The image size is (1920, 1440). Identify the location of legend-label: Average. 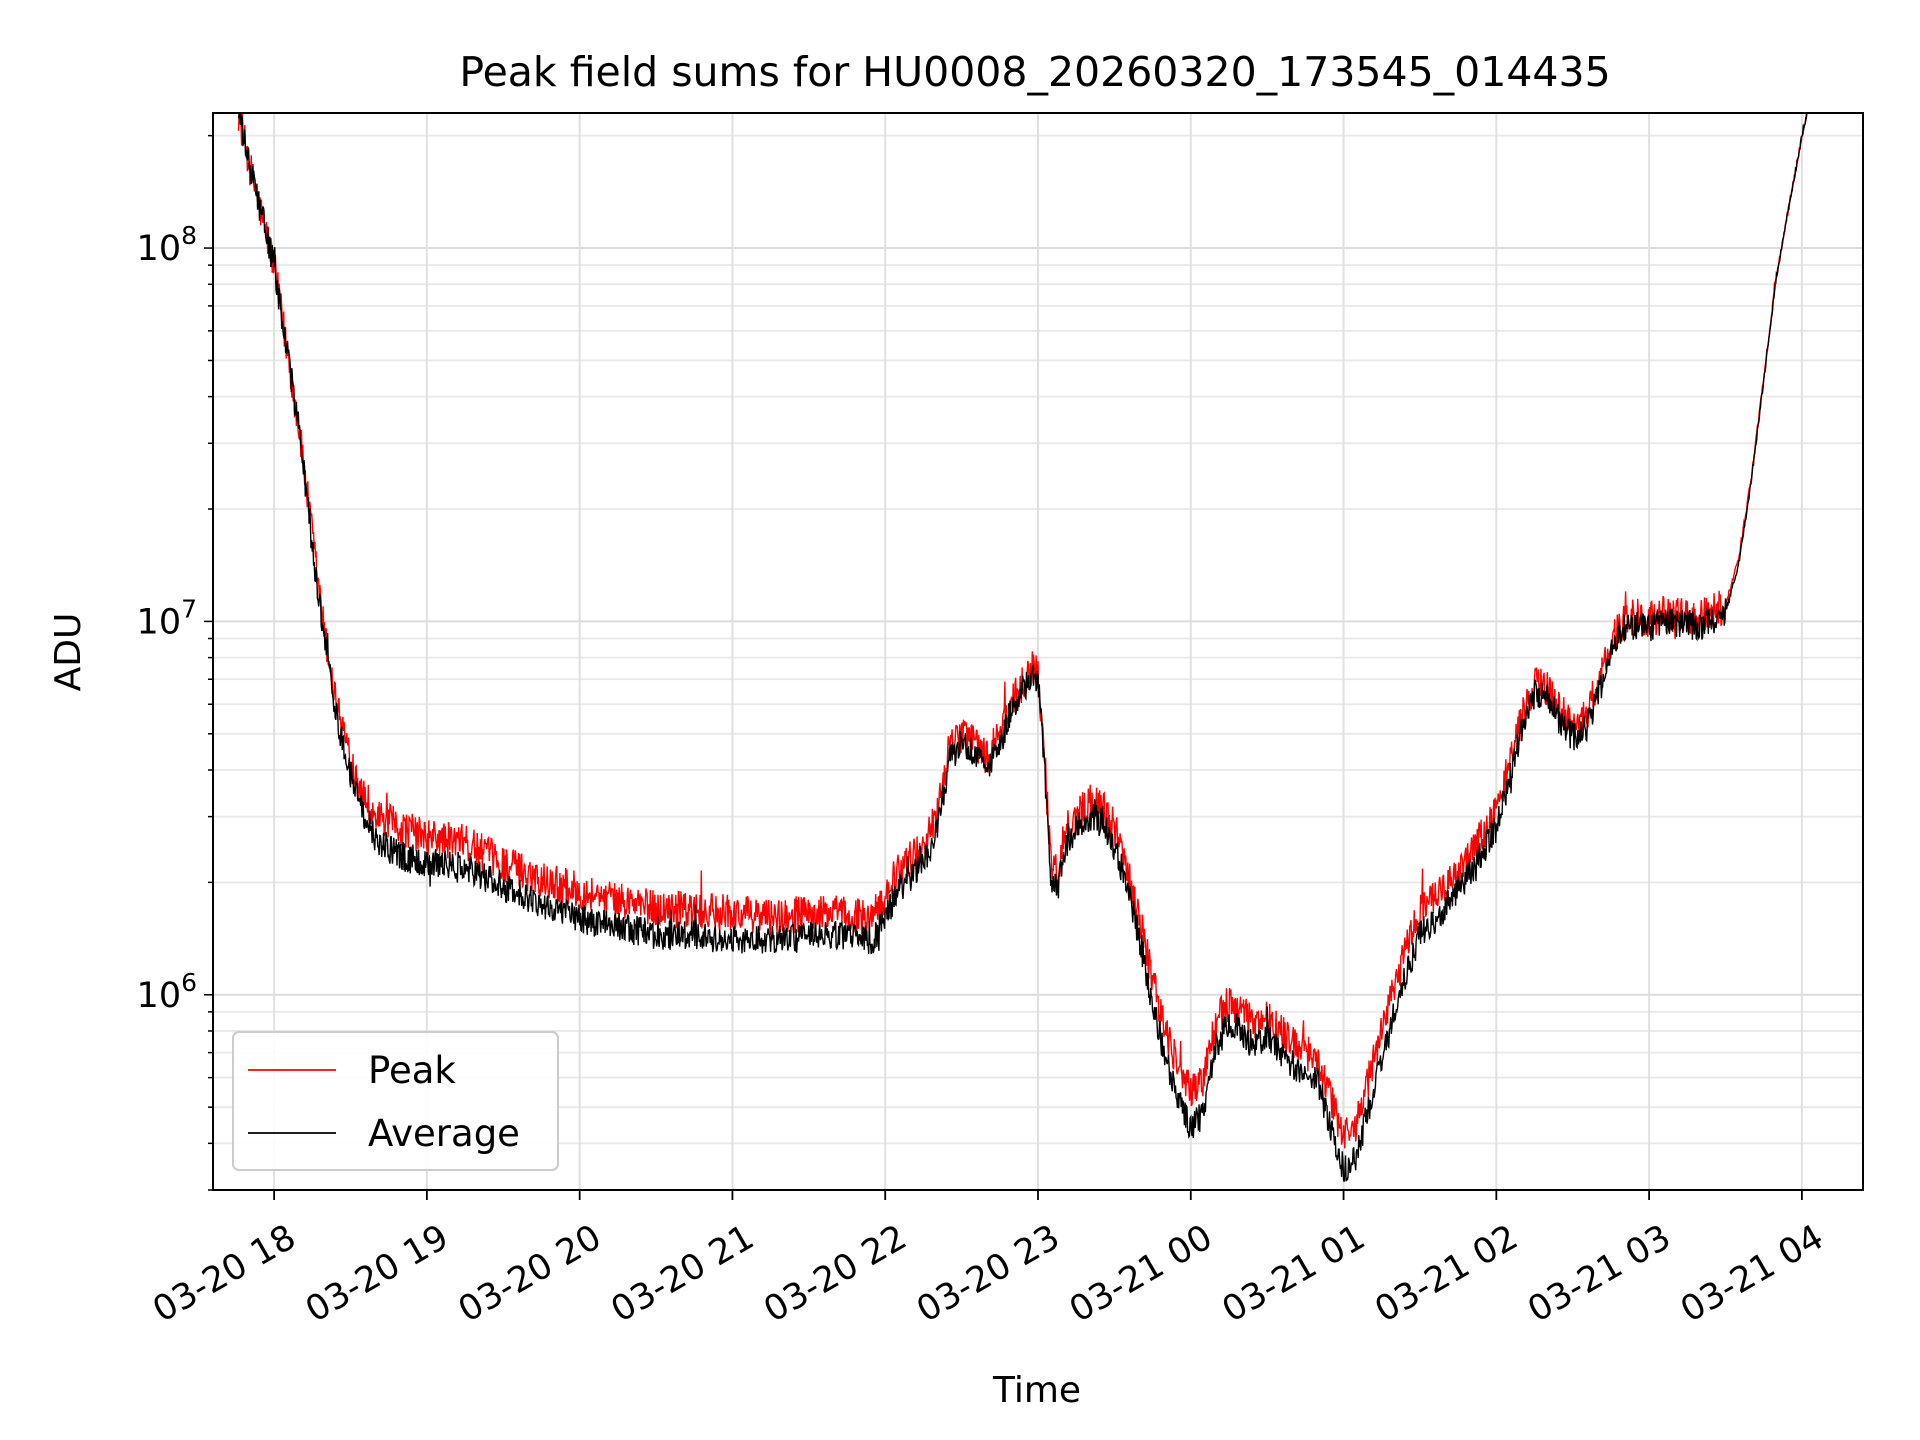
(444, 1133).